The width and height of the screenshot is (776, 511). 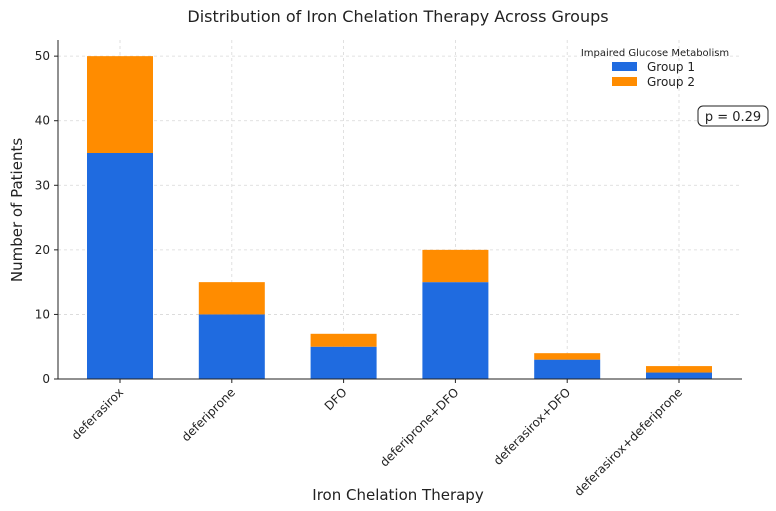 What do you see at coordinates (628, 442) in the screenshot?
I see `x-tick-label: deferasirox+deferiprone` at bounding box center [628, 442].